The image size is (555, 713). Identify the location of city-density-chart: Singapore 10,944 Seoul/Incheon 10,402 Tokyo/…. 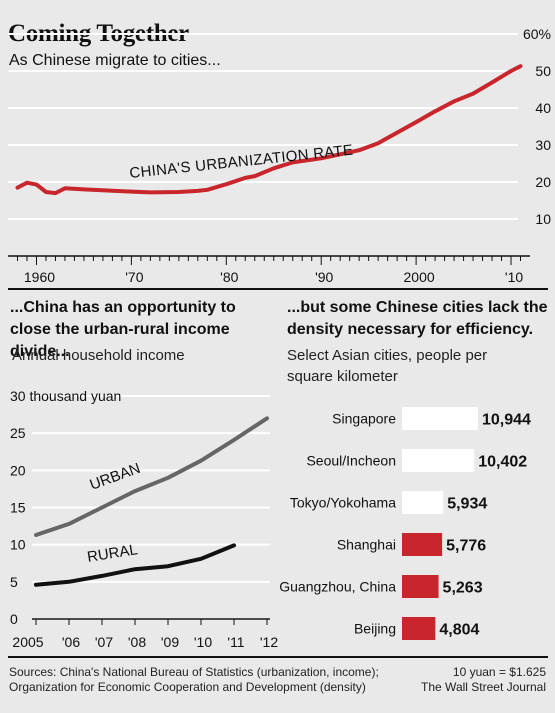
(405, 523).